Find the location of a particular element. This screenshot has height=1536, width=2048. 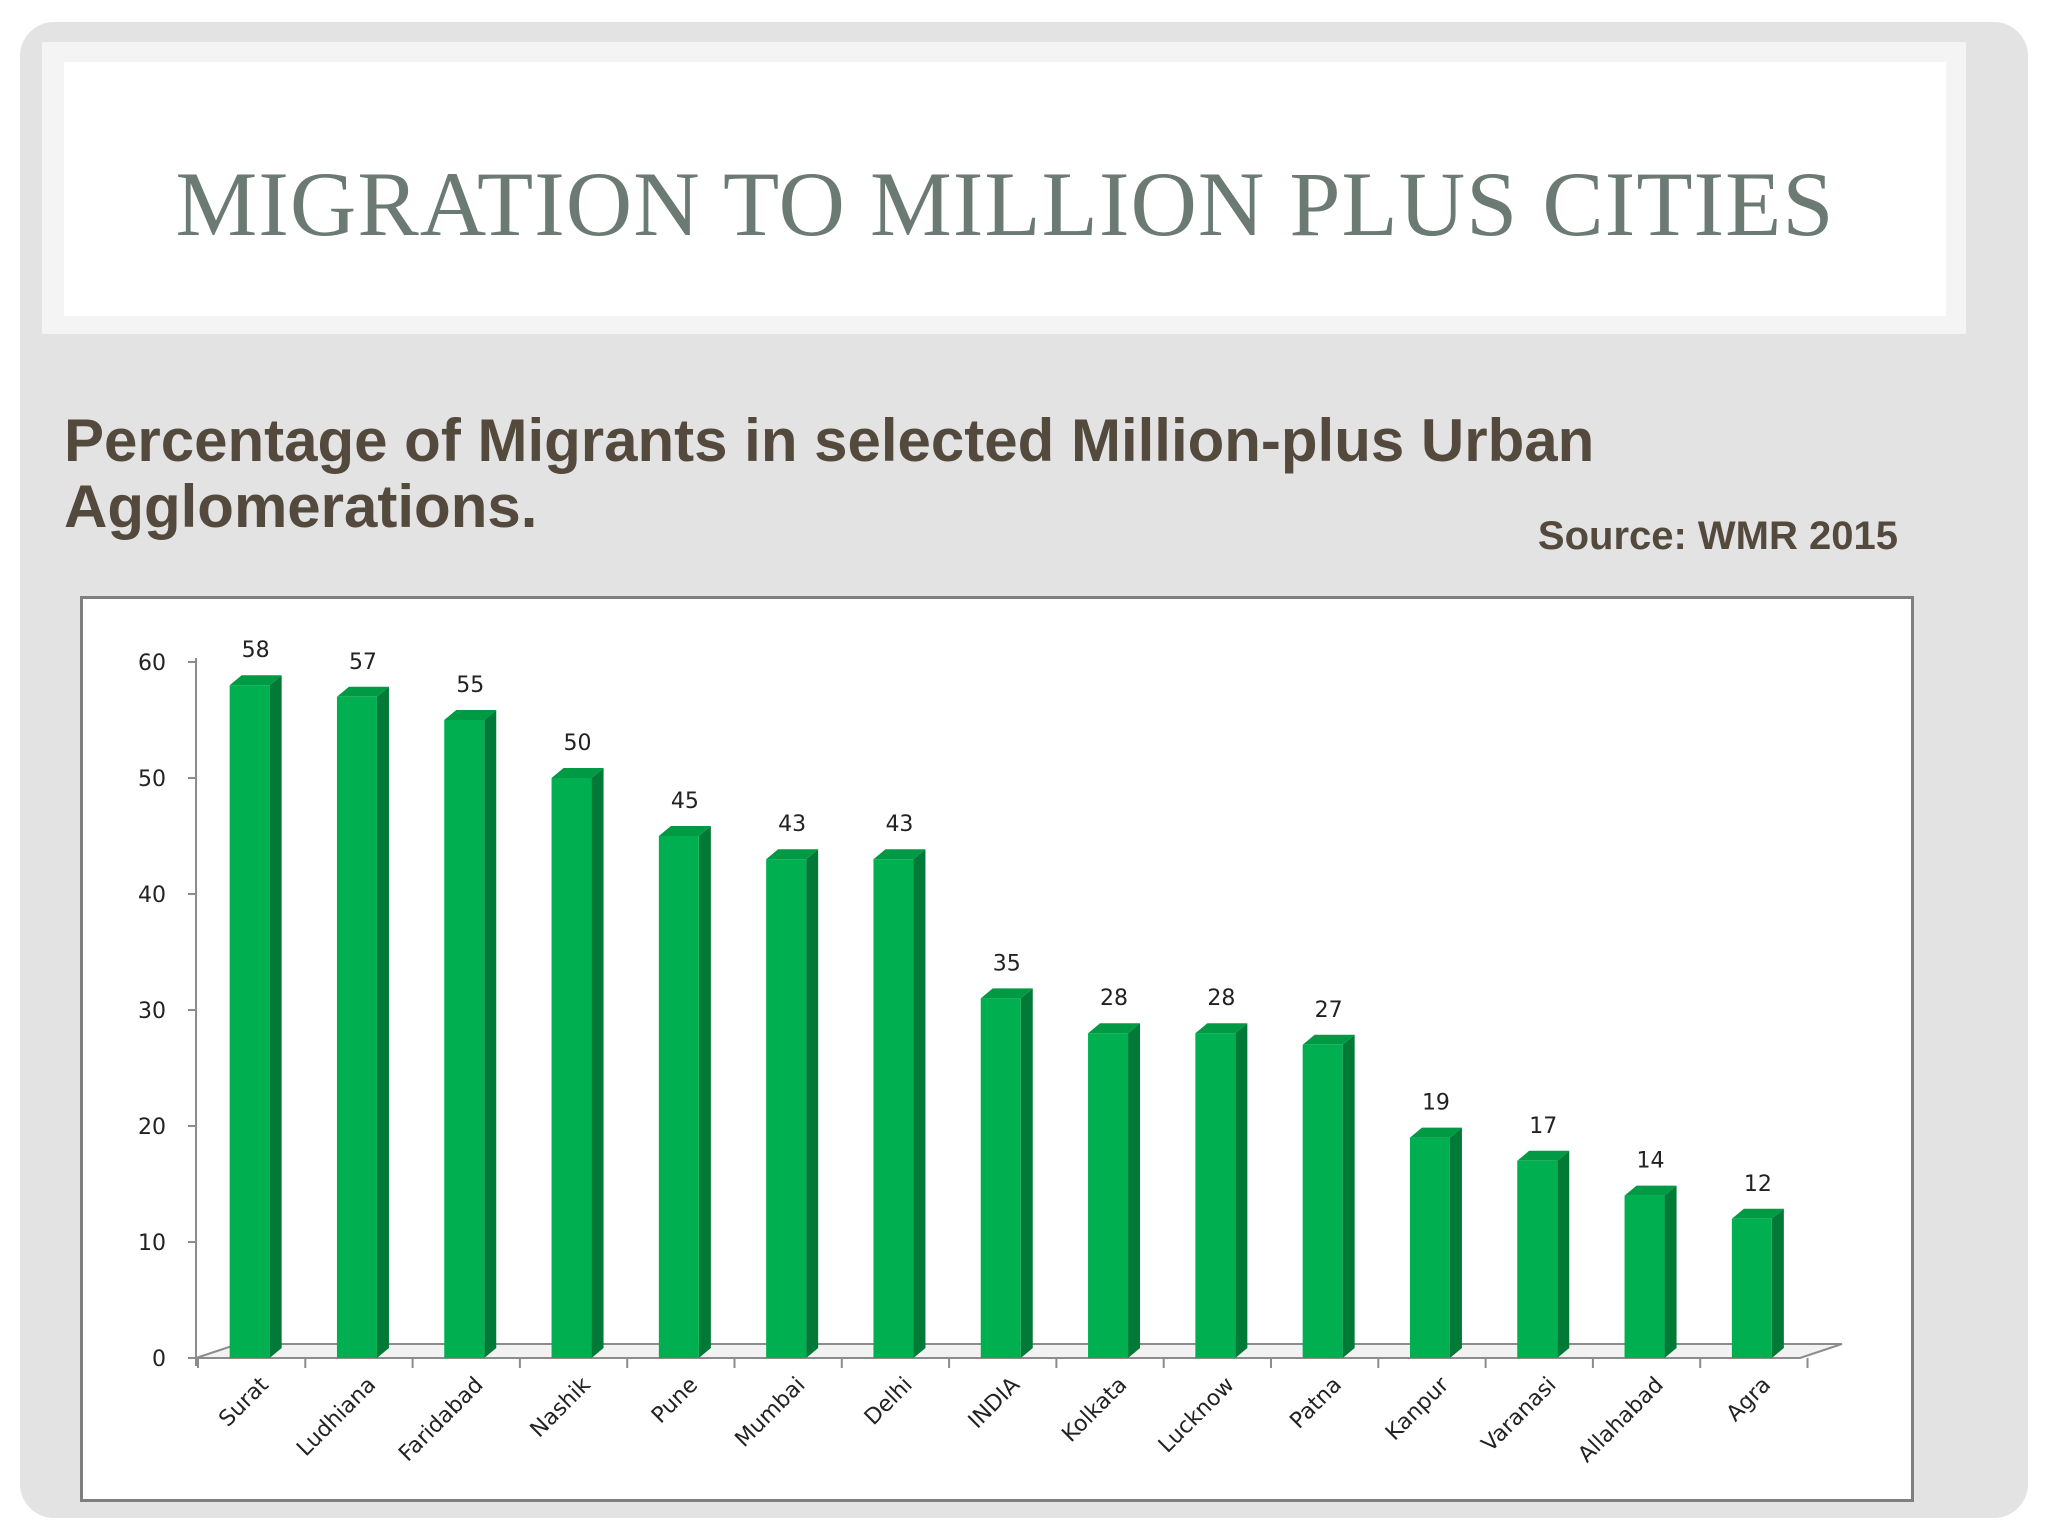

x-category-label: Allahabad is located at coordinates (1621, 1420).